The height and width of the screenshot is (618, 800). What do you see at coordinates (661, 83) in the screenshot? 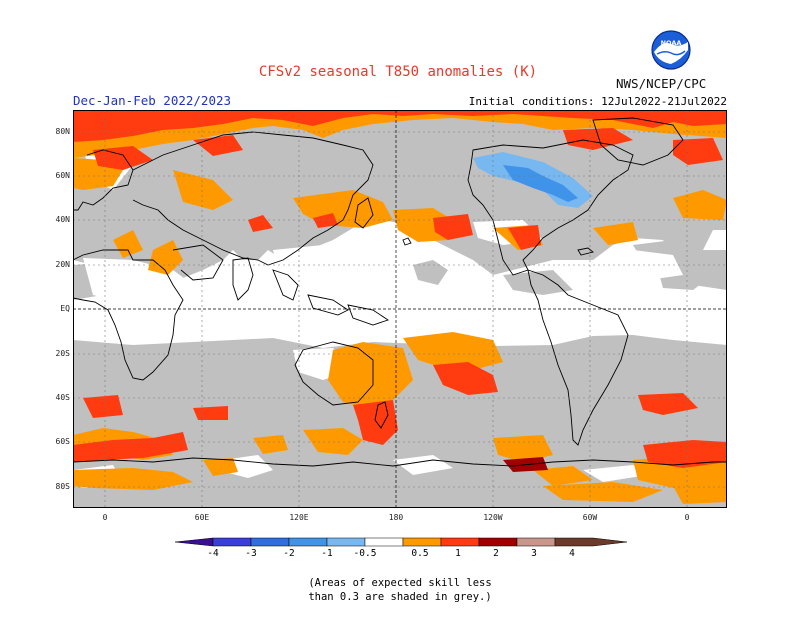
I see `agency-label: NWS/NCEP/CPC` at bounding box center [661, 83].